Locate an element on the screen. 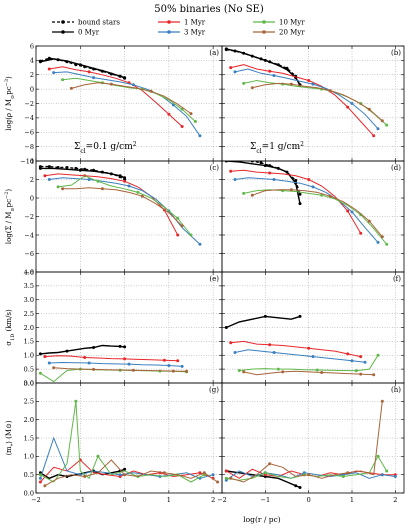 This screenshot has width=407, height=528. panel-label: (c) is located at coordinates (215, 168).